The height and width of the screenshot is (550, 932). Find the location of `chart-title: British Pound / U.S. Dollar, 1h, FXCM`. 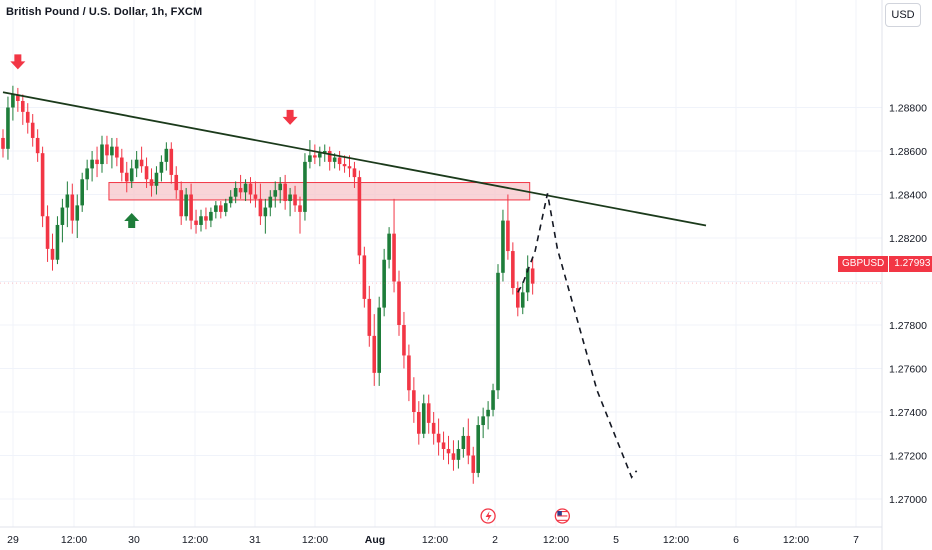

chart-title: British Pound / U.S. Dollar, 1h, FXCM is located at coordinates (104, 12).